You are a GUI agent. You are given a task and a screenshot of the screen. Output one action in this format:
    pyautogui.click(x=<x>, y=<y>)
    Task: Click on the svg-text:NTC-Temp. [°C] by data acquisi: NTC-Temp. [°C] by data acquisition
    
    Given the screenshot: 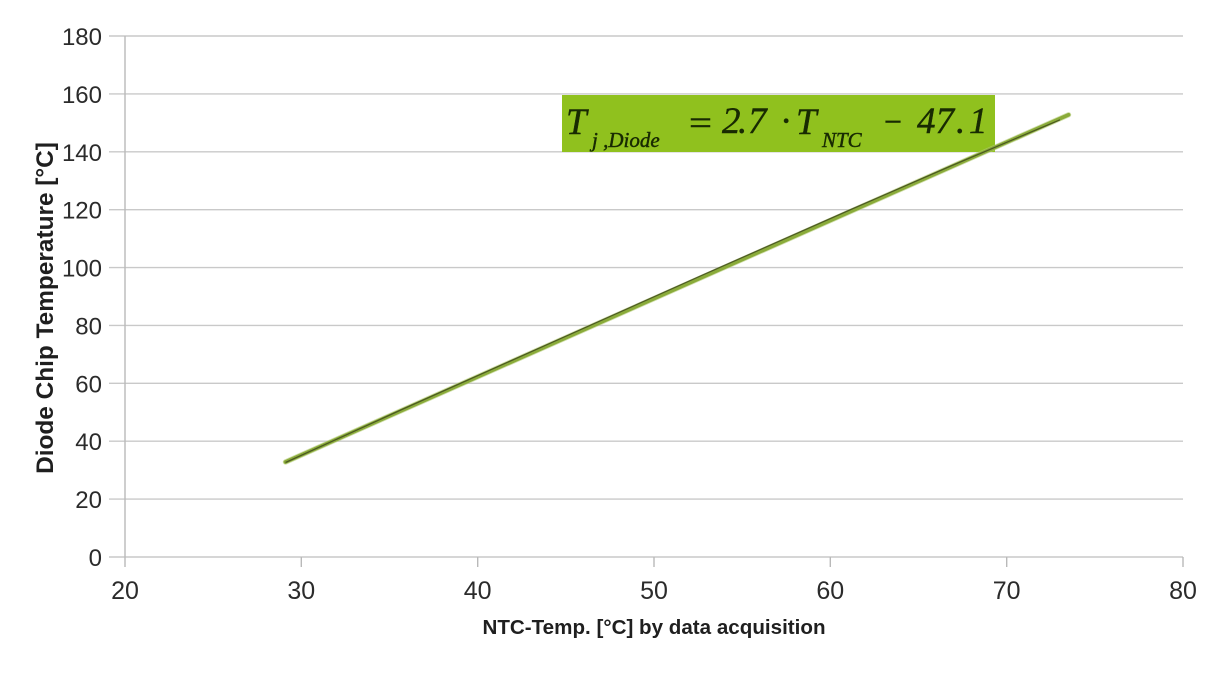 What is the action you would take?
    pyautogui.click(x=653, y=627)
    